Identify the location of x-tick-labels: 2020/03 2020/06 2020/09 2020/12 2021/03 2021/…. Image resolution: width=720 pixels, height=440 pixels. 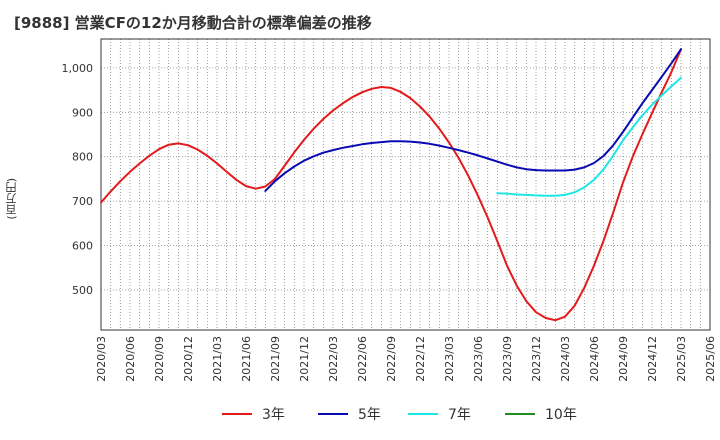
(406, 359).